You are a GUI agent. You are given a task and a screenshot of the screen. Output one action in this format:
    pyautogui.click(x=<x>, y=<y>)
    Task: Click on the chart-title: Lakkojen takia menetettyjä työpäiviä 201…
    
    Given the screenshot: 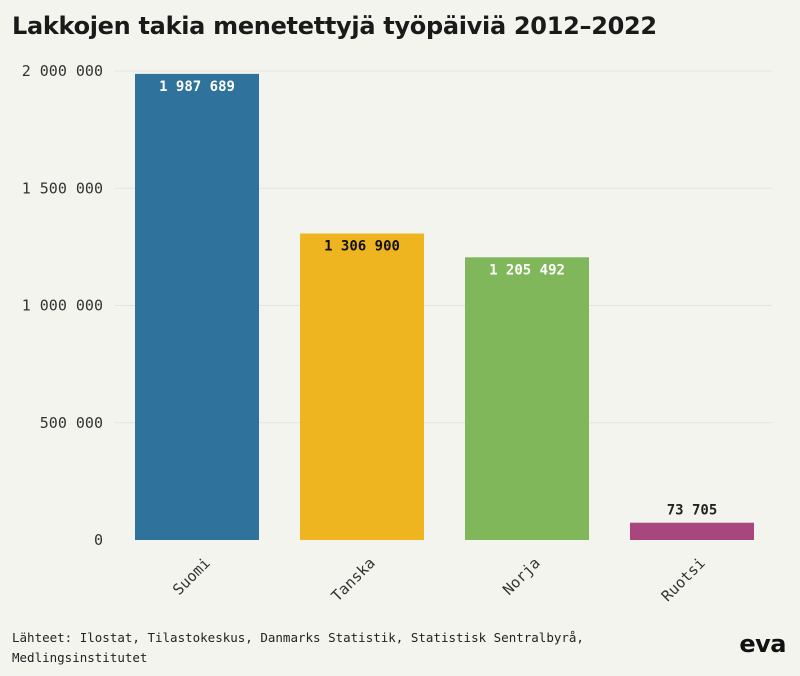 What is the action you would take?
    pyautogui.click(x=334, y=26)
    